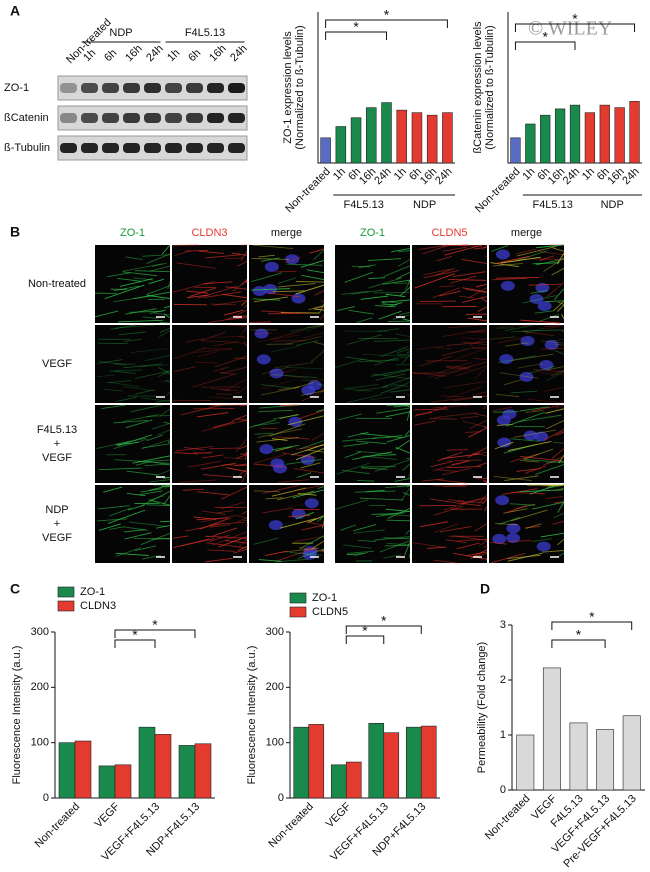 The height and width of the screenshot is (872, 650). What do you see at coordinates (365, 631) in the screenshot?
I see `significance-label: *` at bounding box center [365, 631].